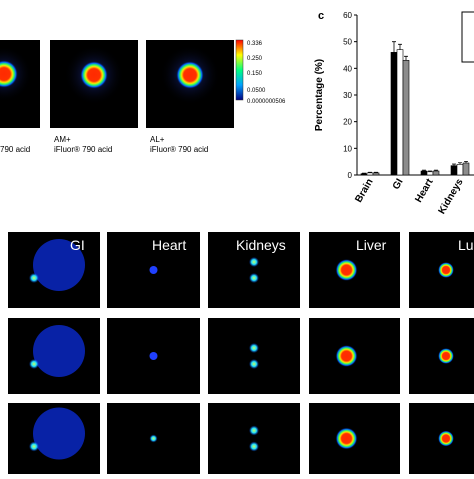 The height and width of the screenshot is (479, 474). What do you see at coordinates (266, 102) in the screenshot?
I see `colorbar-label: 0.0000000506` at bounding box center [266, 102].